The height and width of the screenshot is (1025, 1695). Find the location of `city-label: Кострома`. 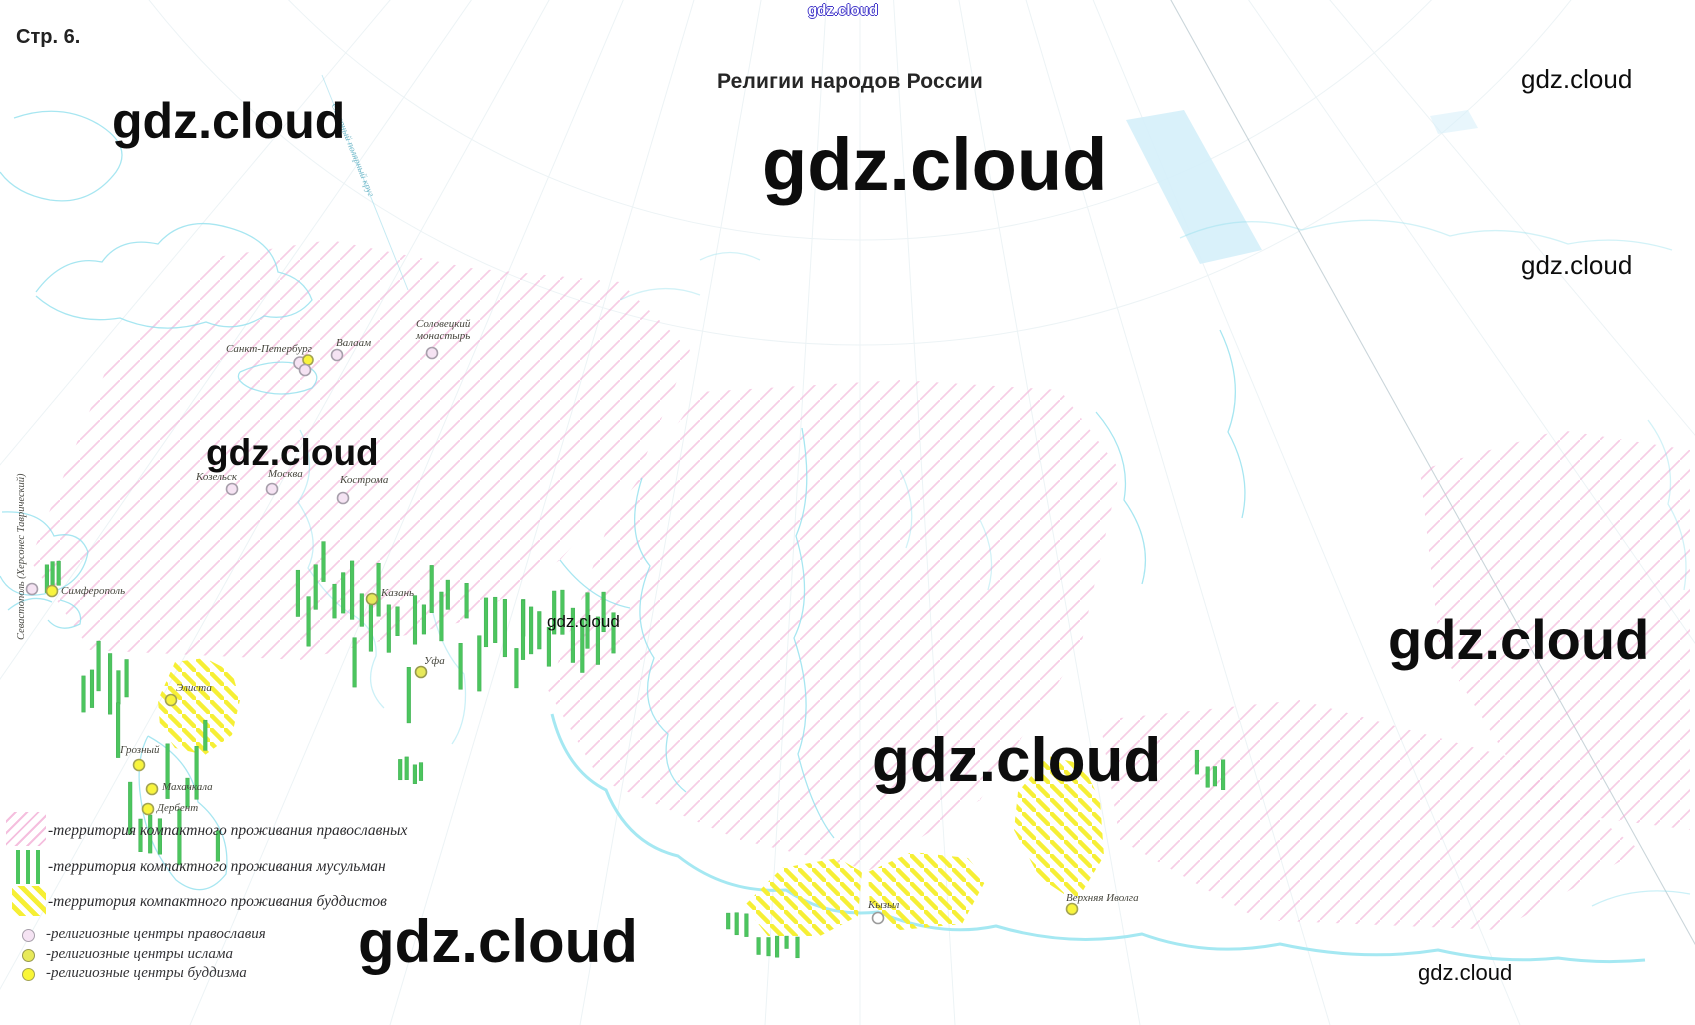

city-label: Кострома is located at coordinates (364, 480).